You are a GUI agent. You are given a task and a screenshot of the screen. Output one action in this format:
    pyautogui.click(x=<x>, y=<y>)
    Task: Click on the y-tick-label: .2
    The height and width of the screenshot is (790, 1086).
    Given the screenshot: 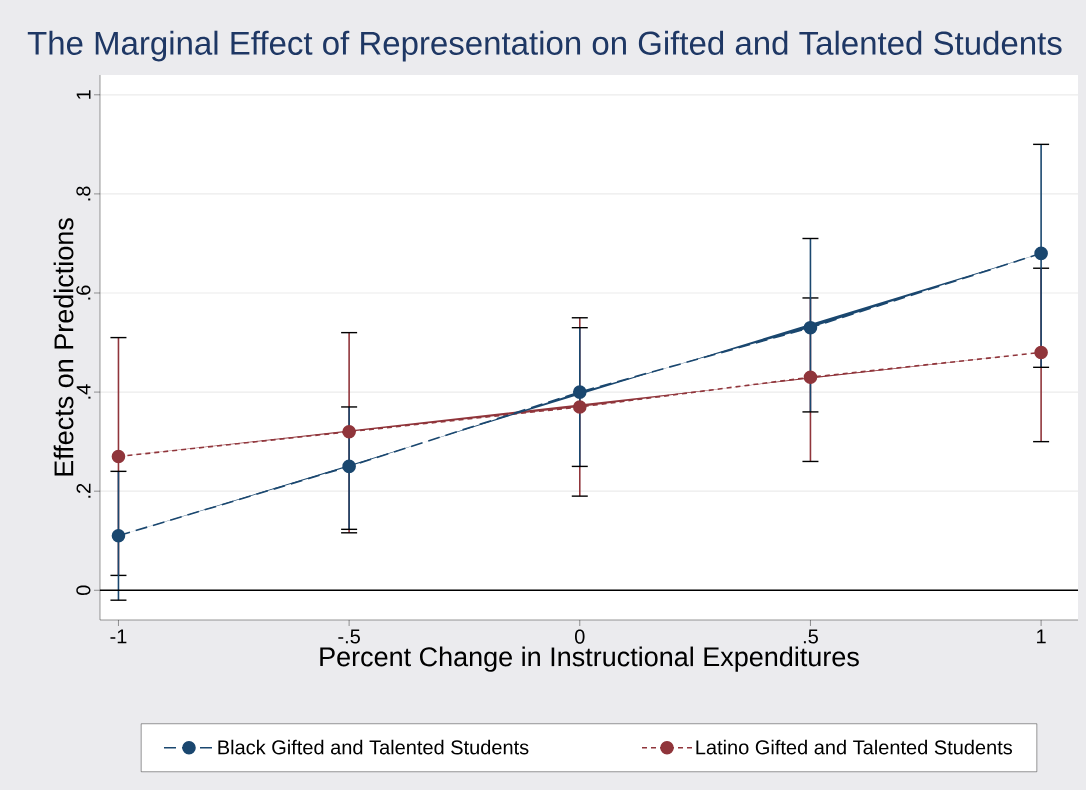 What is the action you would take?
    pyautogui.click(x=83, y=490)
    